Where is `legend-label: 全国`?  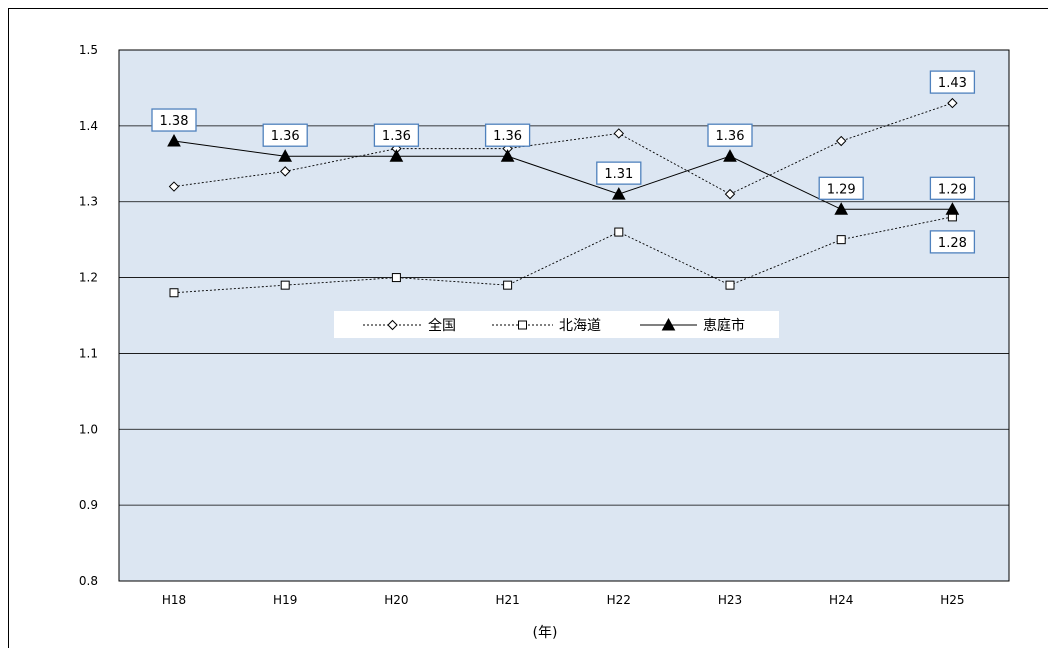
legend-label: 全国 is located at coordinates (442, 325).